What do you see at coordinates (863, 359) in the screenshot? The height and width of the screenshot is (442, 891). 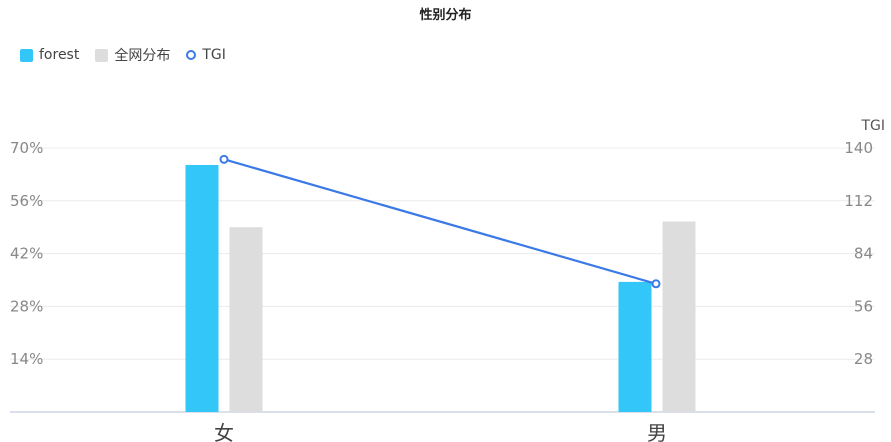 I see `y-right-tick-label: 28` at bounding box center [863, 359].